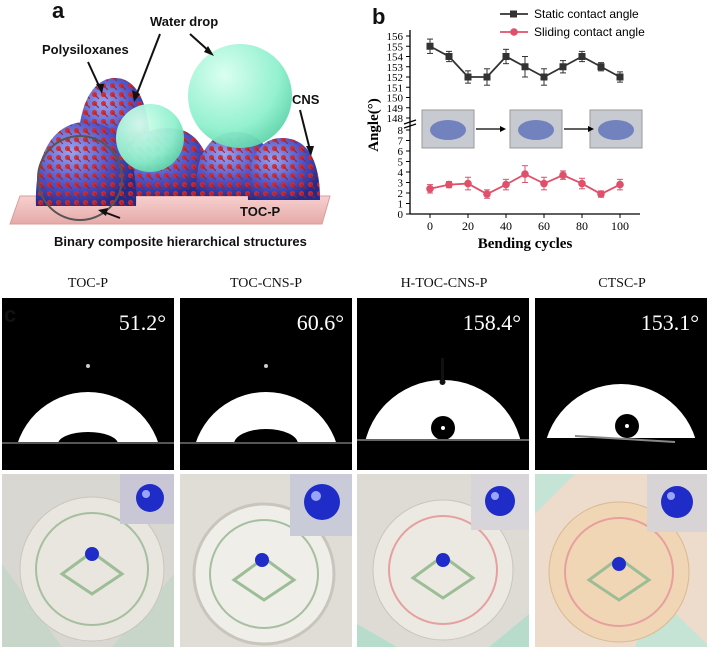 This screenshot has width=709, height=649. What do you see at coordinates (142, 322) in the screenshot?
I see `angle-value-1: 51.2°` at bounding box center [142, 322].